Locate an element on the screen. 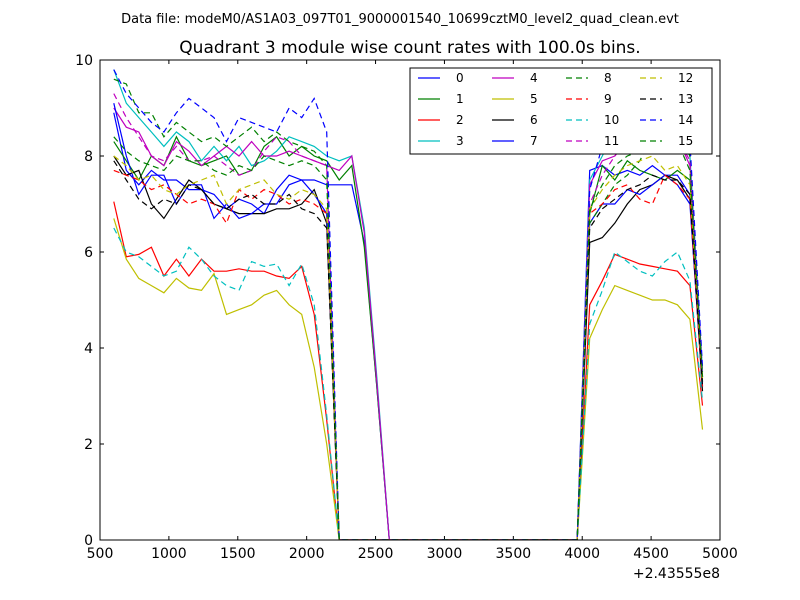  legend-label-13: 13 is located at coordinates (685, 99).